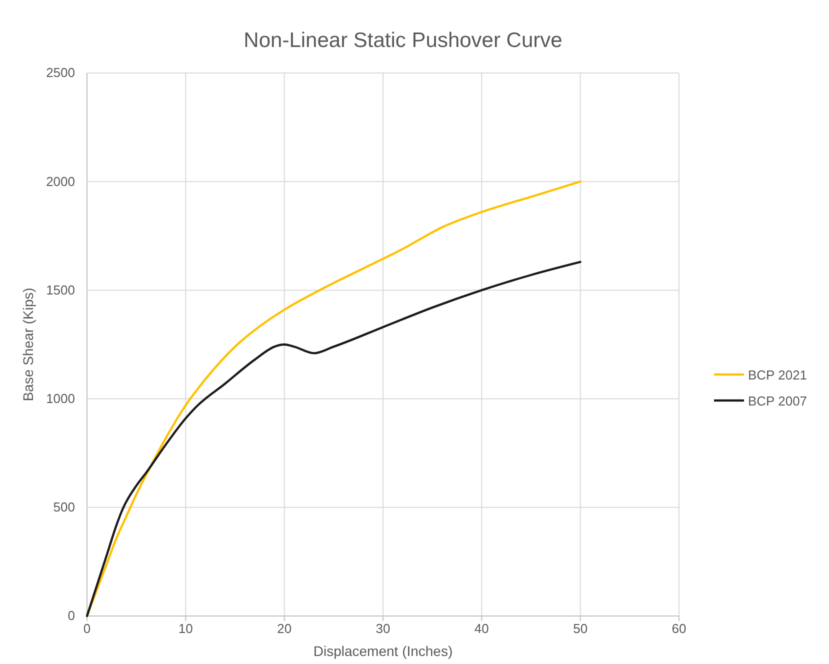 The width and height of the screenshot is (829, 664). Describe the element at coordinates (481, 628) in the screenshot. I see `x-tick-label: 40` at that location.